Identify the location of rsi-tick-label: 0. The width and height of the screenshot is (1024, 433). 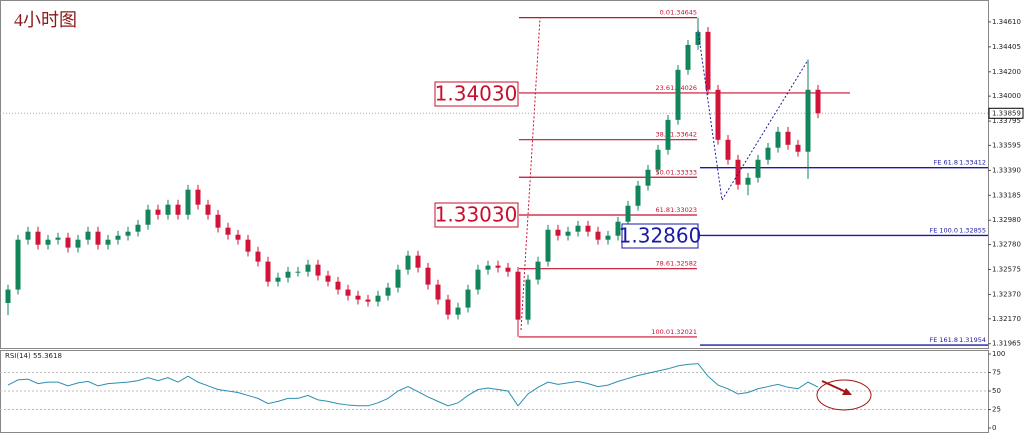
(994, 428).